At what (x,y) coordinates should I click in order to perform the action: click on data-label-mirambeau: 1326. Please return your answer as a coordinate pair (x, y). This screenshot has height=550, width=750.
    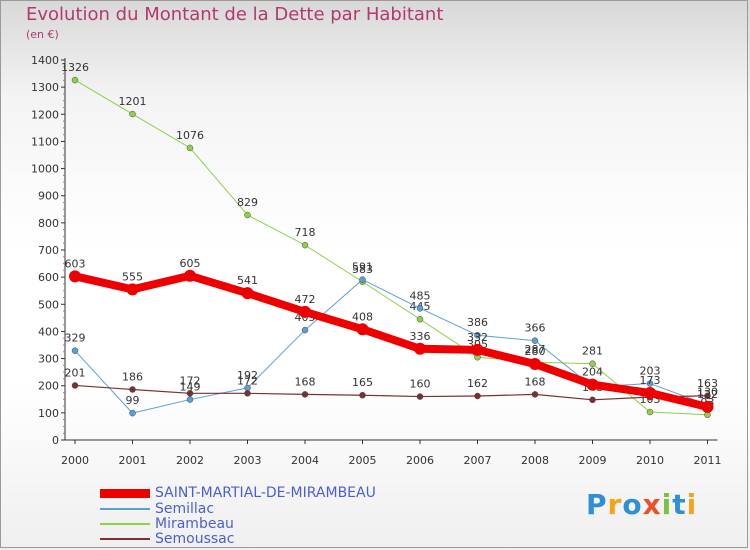
    Looking at the image, I should click on (75, 67).